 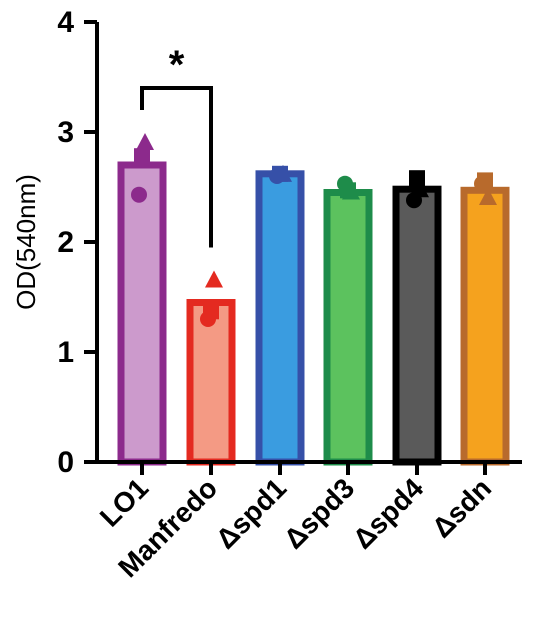 What do you see at coordinates (65, 132) in the screenshot?
I see `y-tick-label: 3` at bounding box center [65, 132].